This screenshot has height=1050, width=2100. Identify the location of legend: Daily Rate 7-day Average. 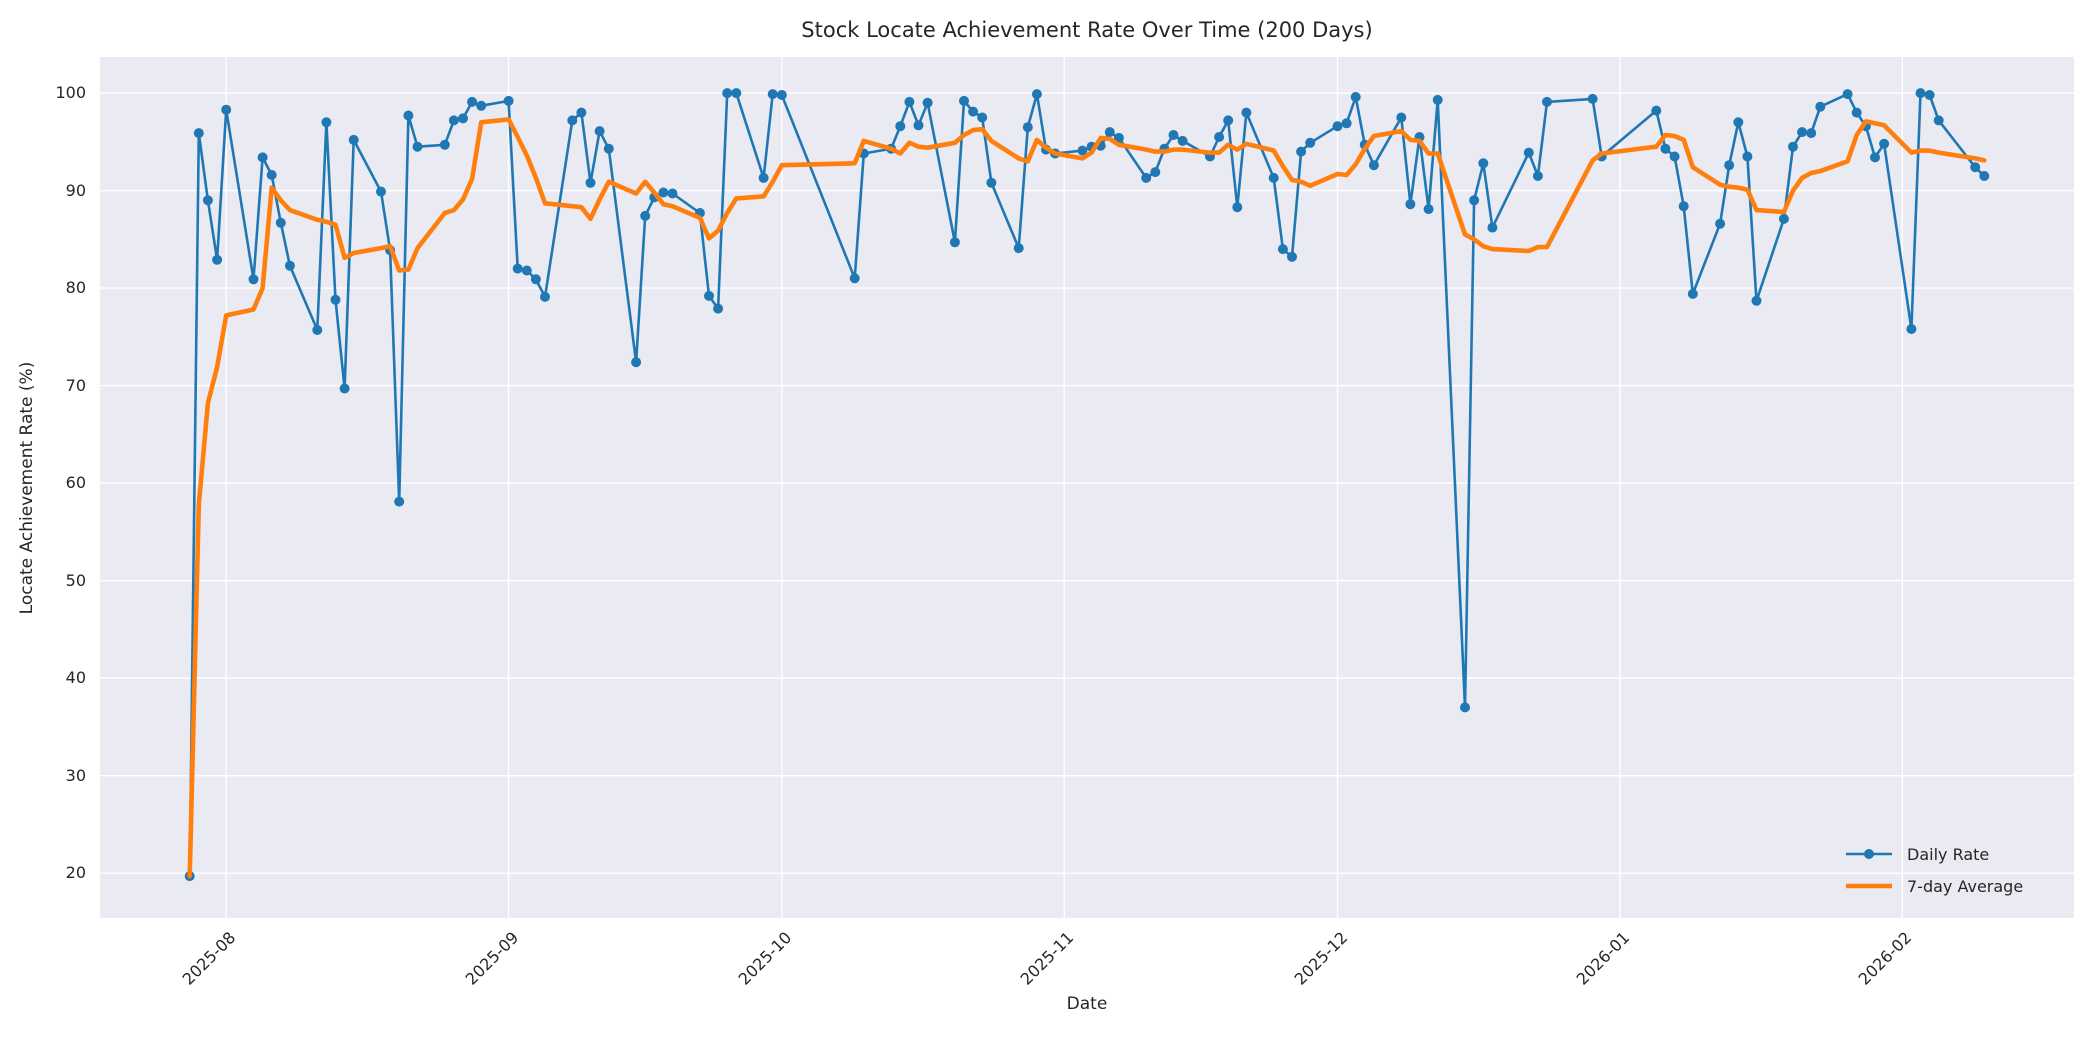
(1934, 870).